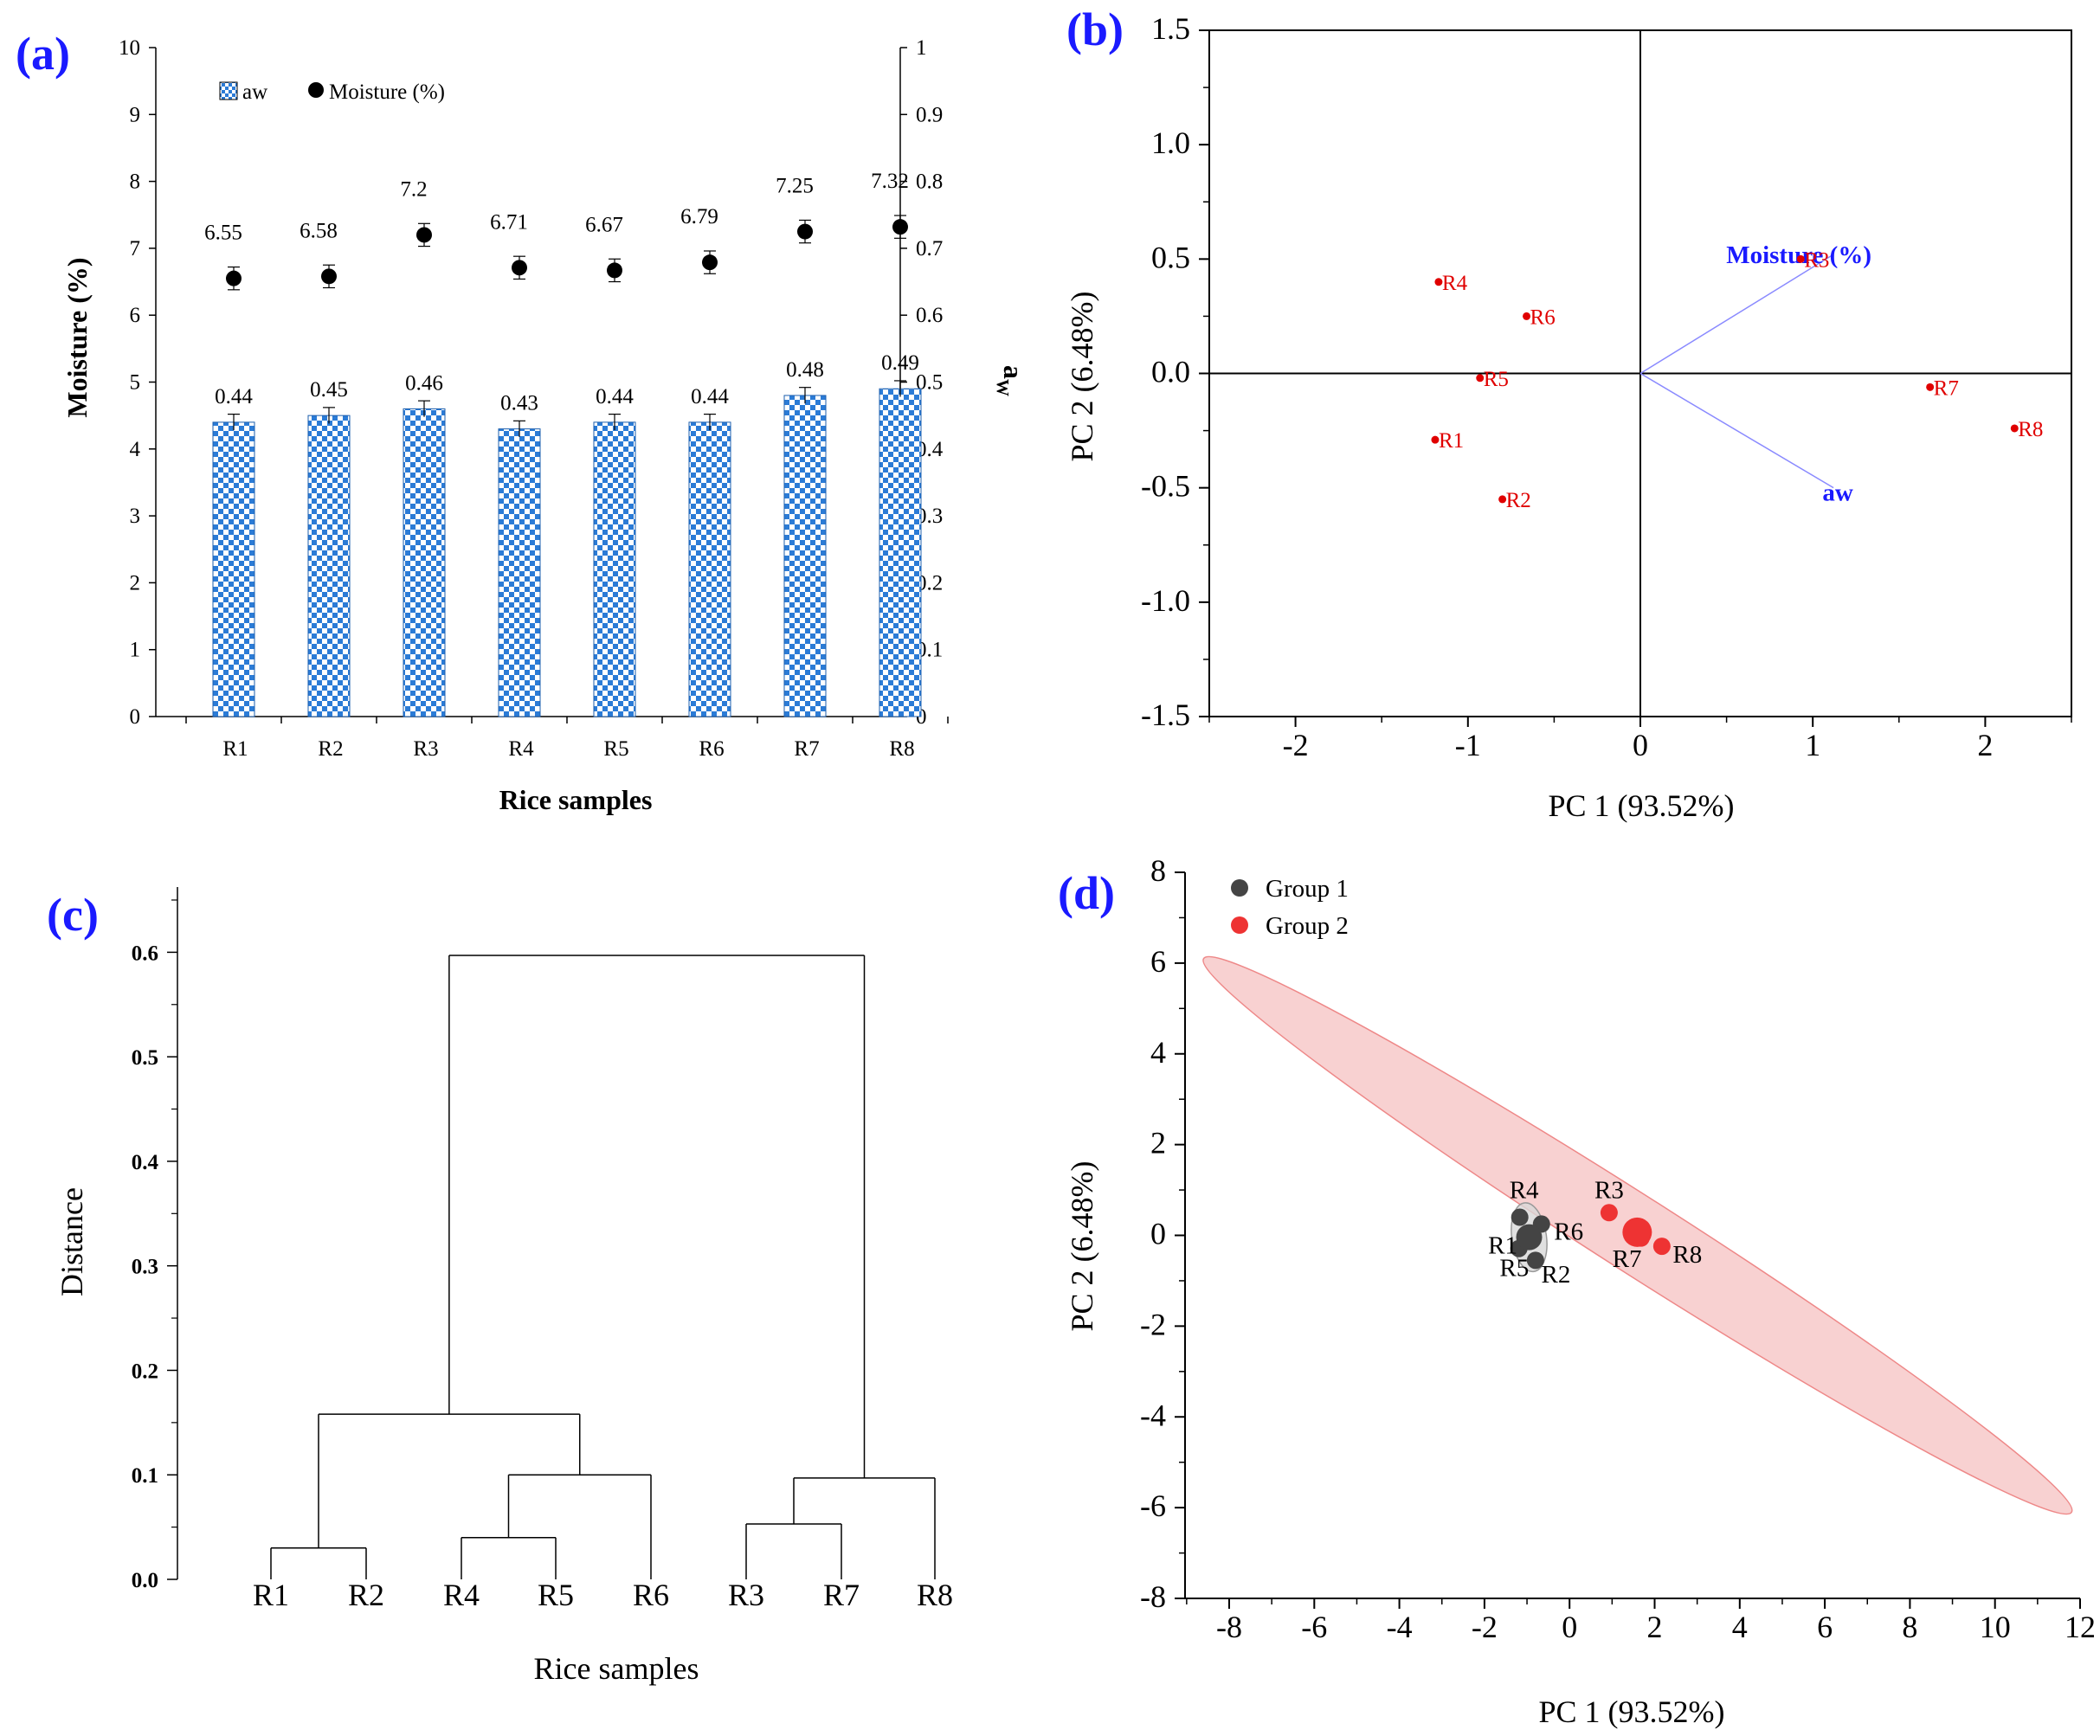 This screenshot has height=1736, width=2100. What do you see at coordinates (135, 115) in the screenshot?
I see `panel-a-left-tick-label: 9` at bounding box center [135, 115].